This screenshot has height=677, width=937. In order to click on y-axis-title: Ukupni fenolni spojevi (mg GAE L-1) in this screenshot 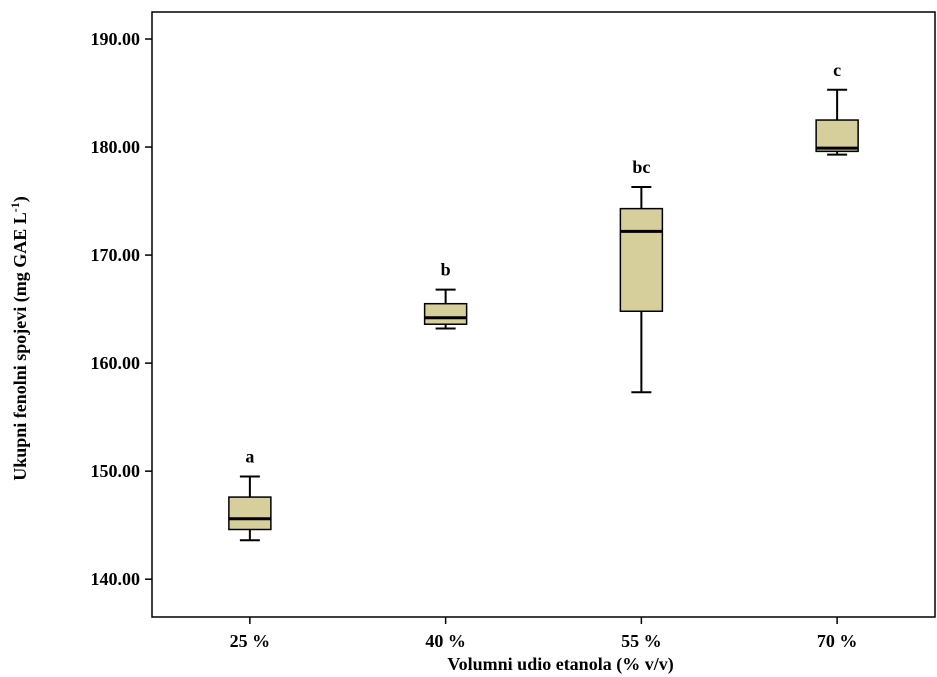, I will do `click(19, 338)`.